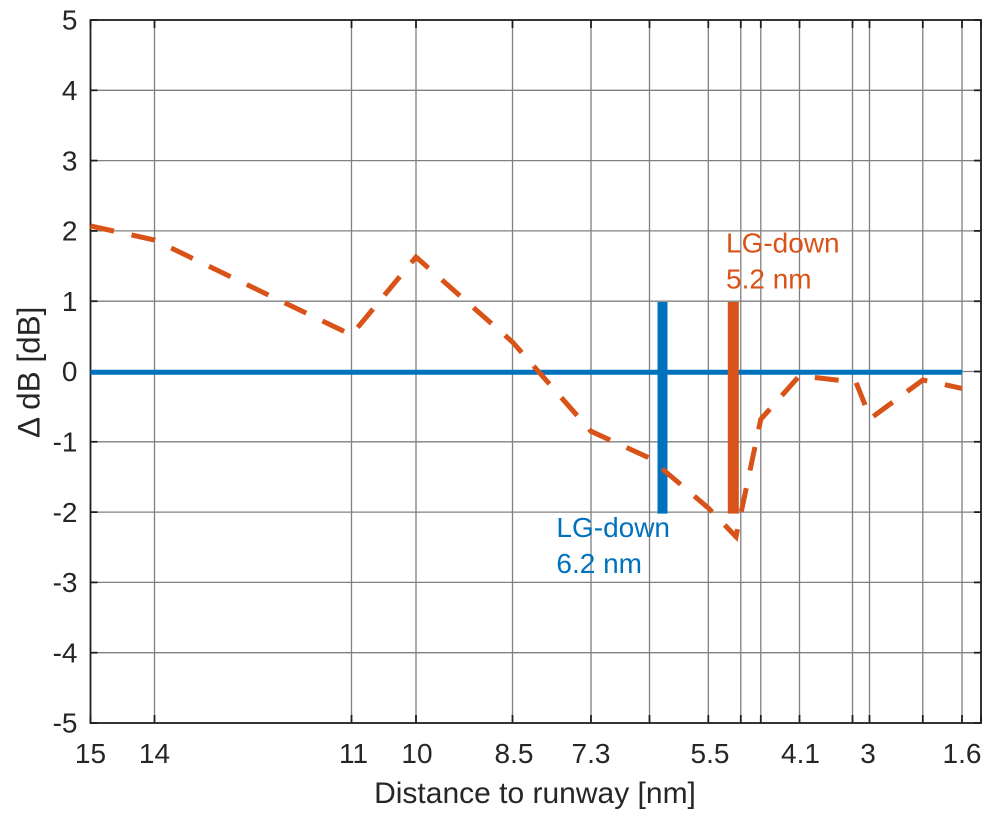  What do you see at coordinates (416, 753) in the screenshot?
I see `svg-text: 10` at bounding box center [416, 753].